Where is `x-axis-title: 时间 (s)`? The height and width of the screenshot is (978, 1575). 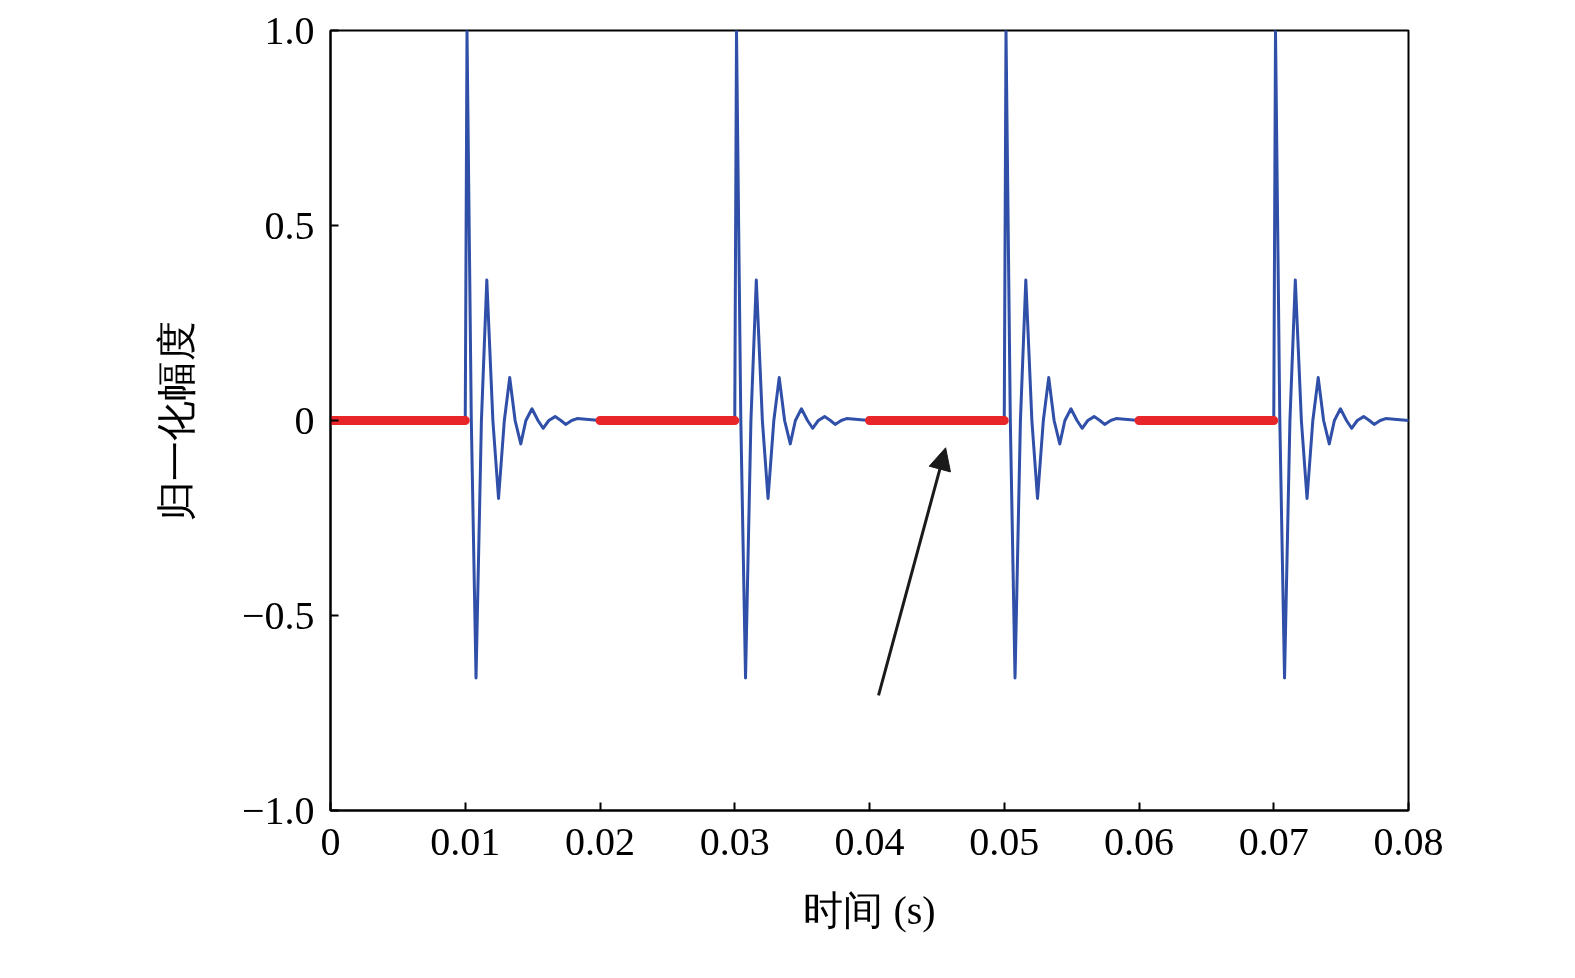
x-axis-title: 时间 (s) is located at coordinates (869, 910).